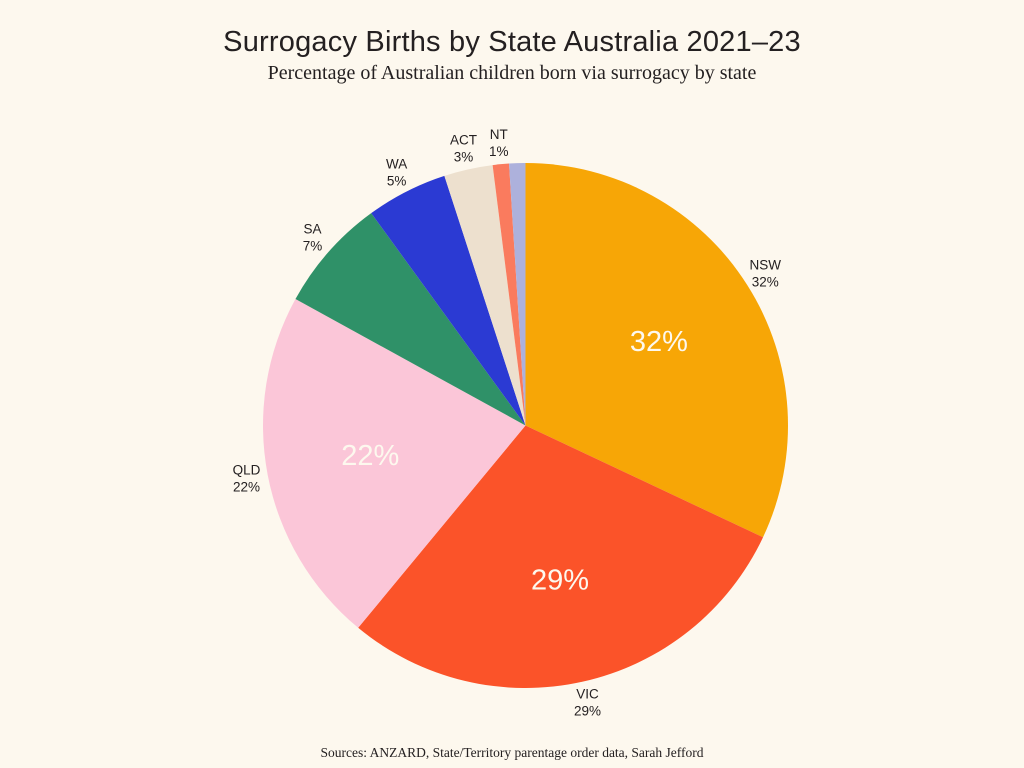 This screenshot has height=768, width=1024. I want to click on pie-slice-nt, so click(509, 294).